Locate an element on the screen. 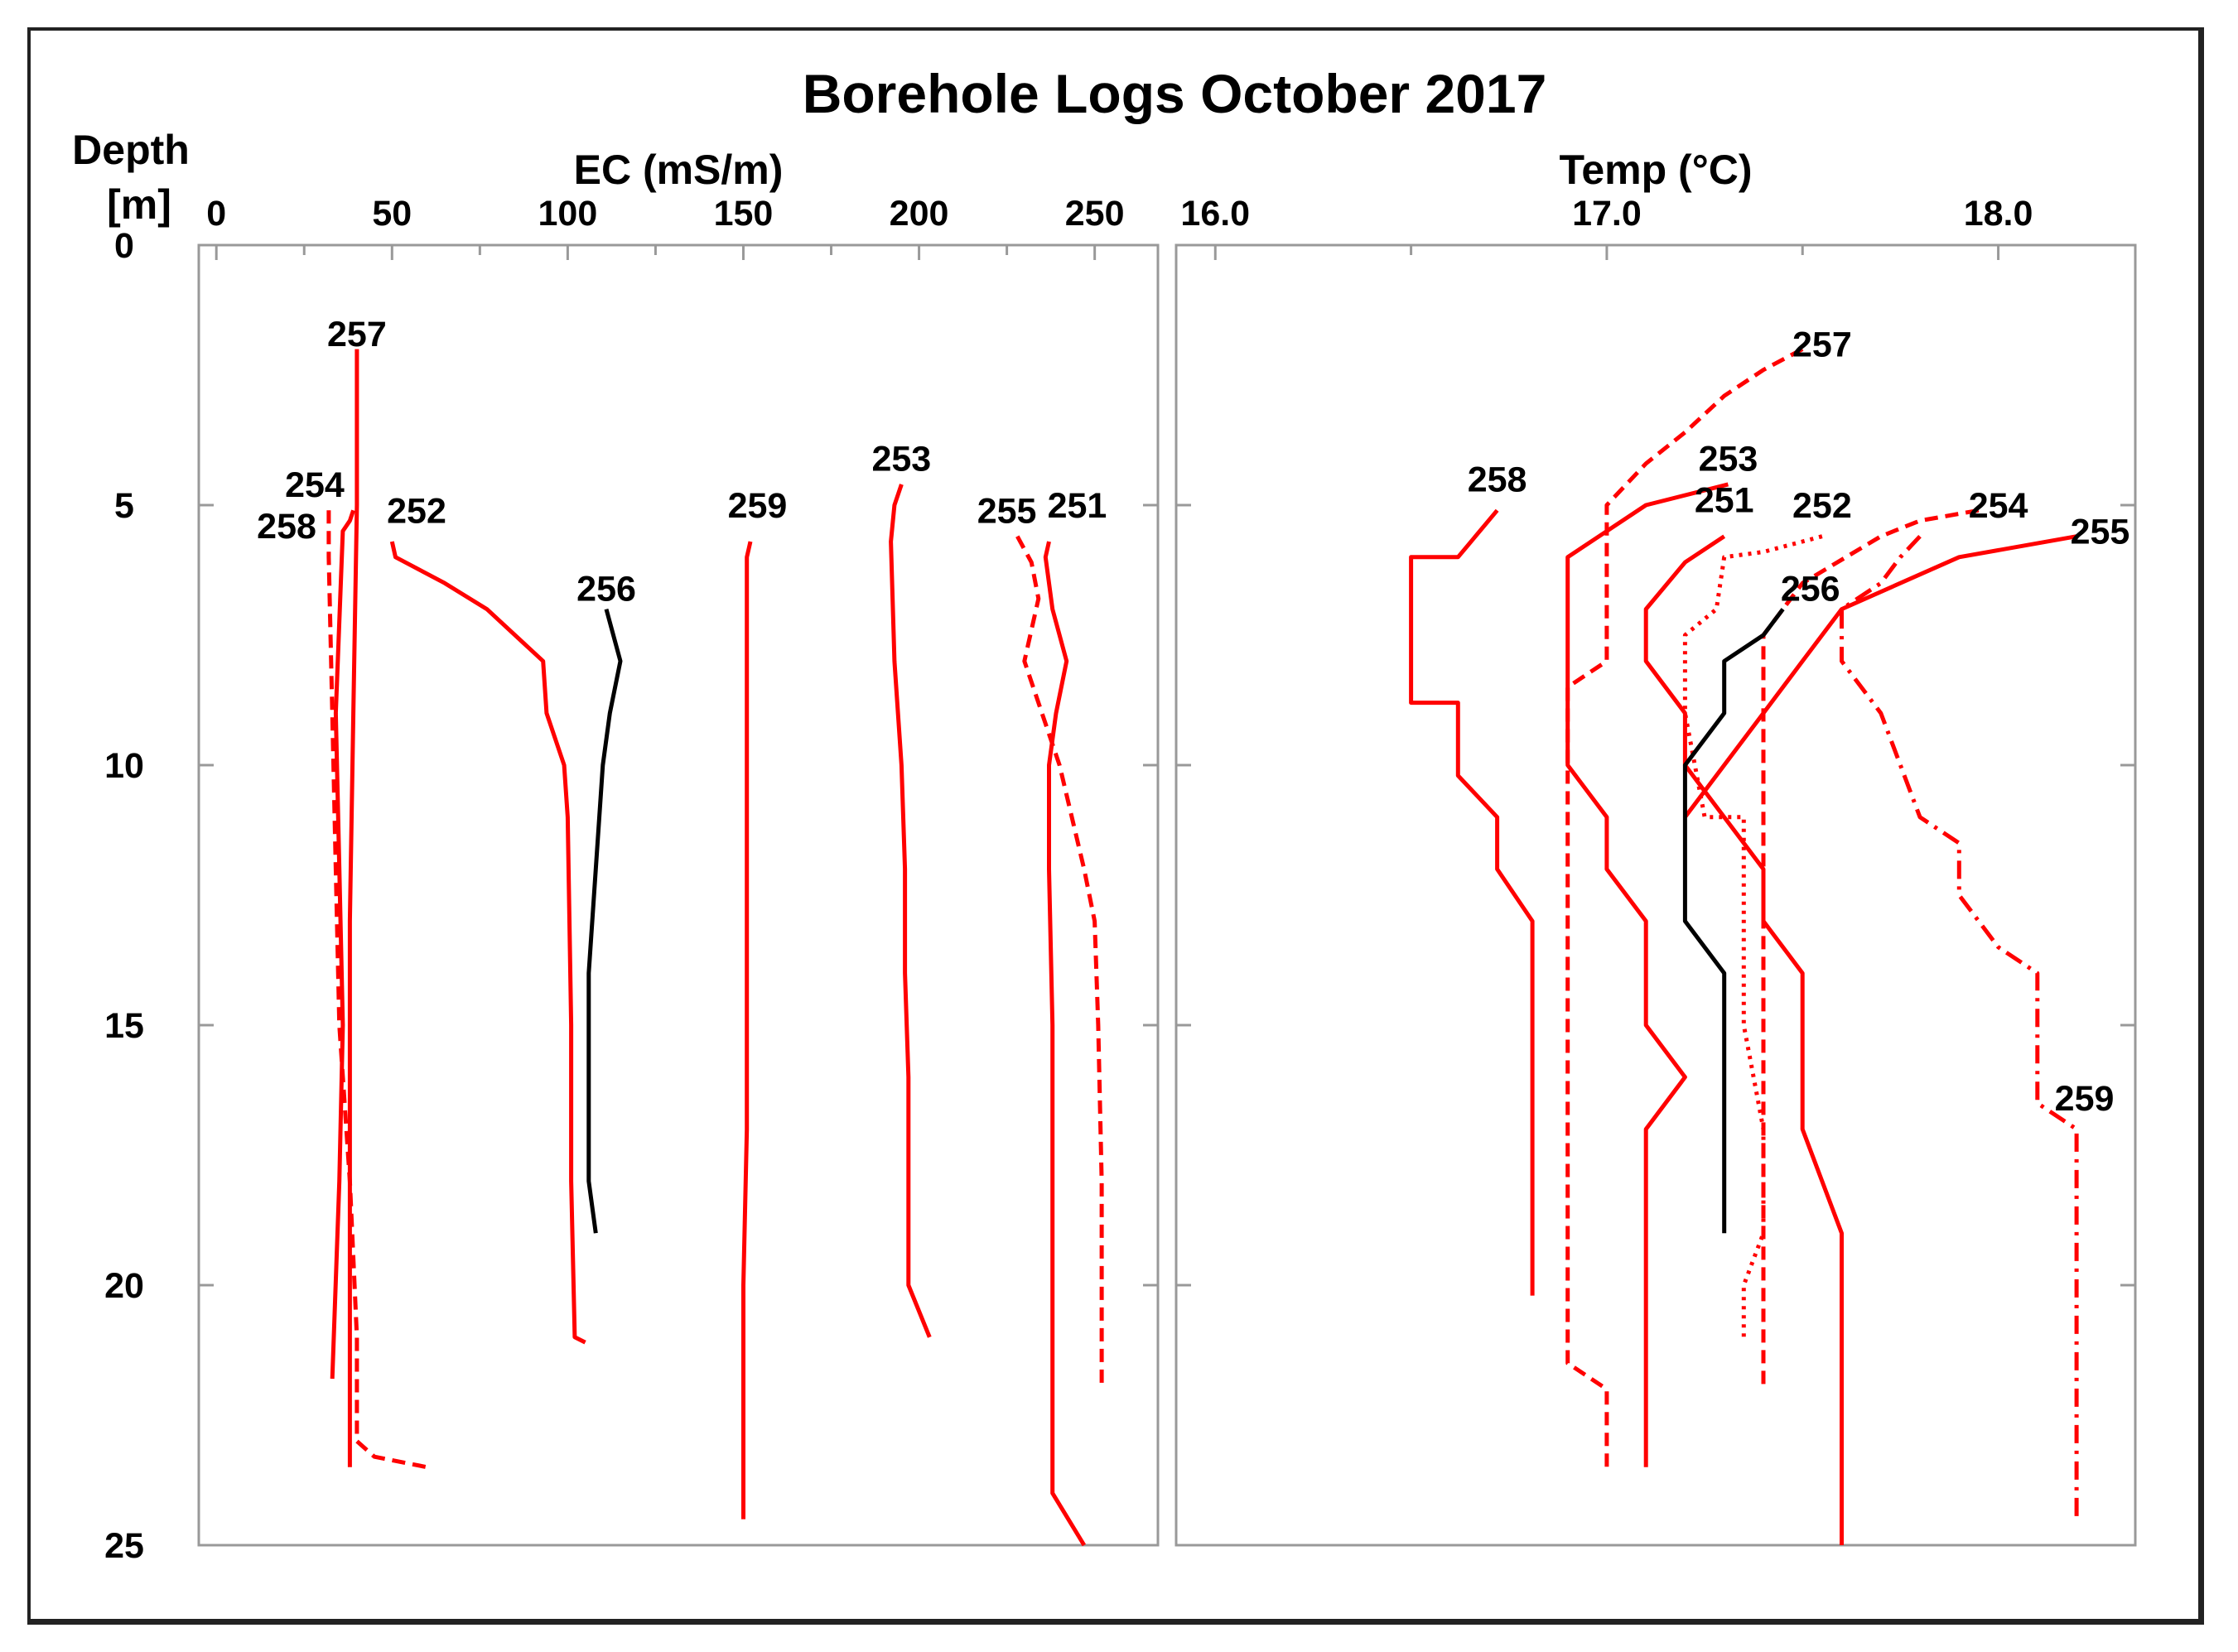 The image size is (2238, 1652). series-label-temp-251: 251 is located at coordinates (1725, 501).